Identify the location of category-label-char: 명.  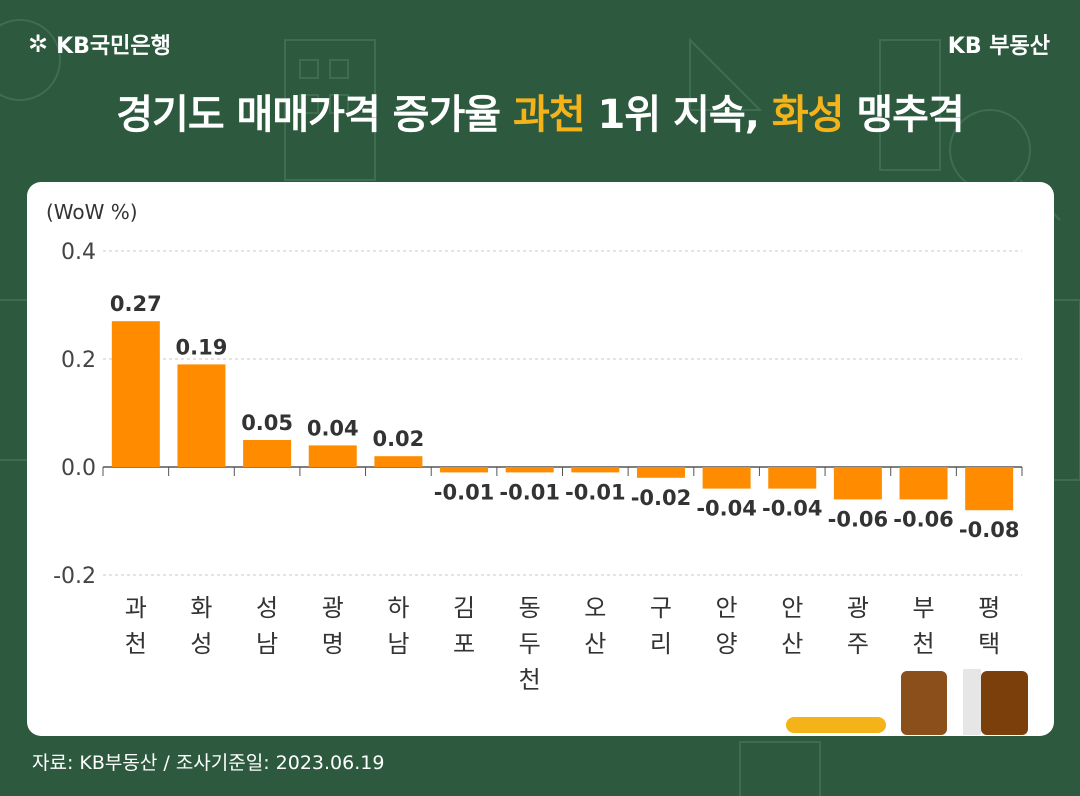
(333, 644).